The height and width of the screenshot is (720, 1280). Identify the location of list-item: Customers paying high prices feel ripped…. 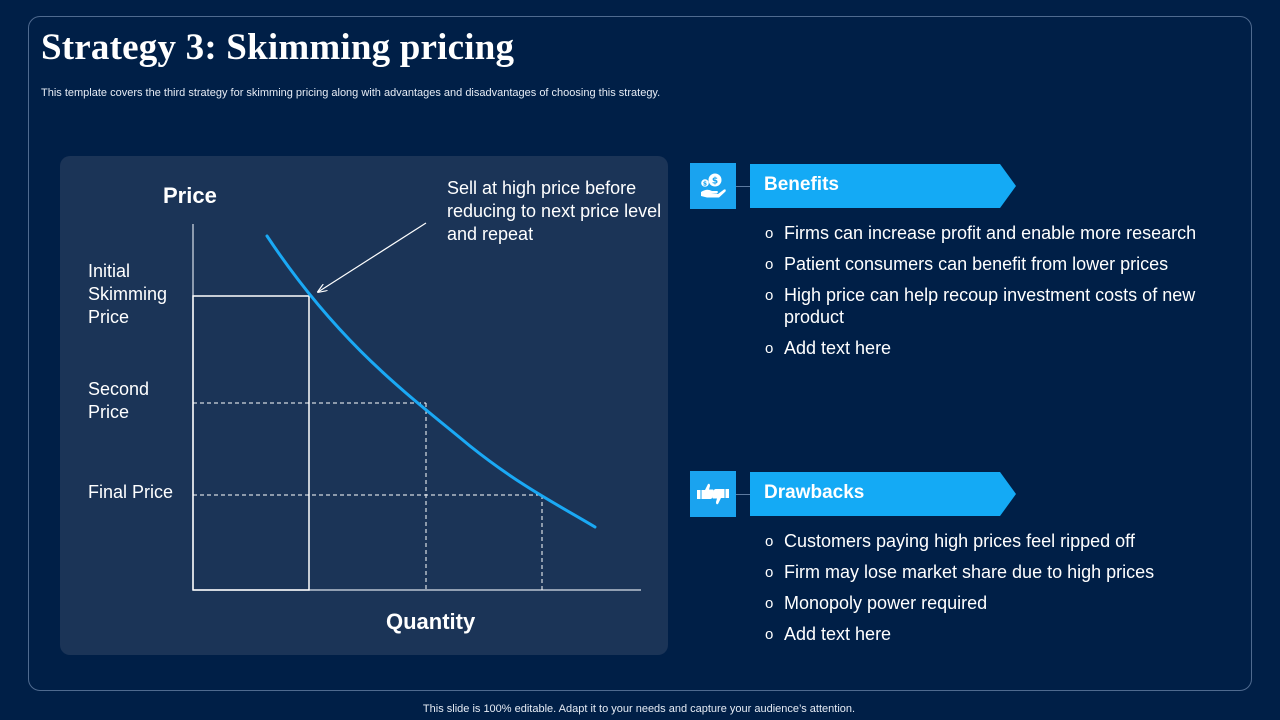
(994, 541).